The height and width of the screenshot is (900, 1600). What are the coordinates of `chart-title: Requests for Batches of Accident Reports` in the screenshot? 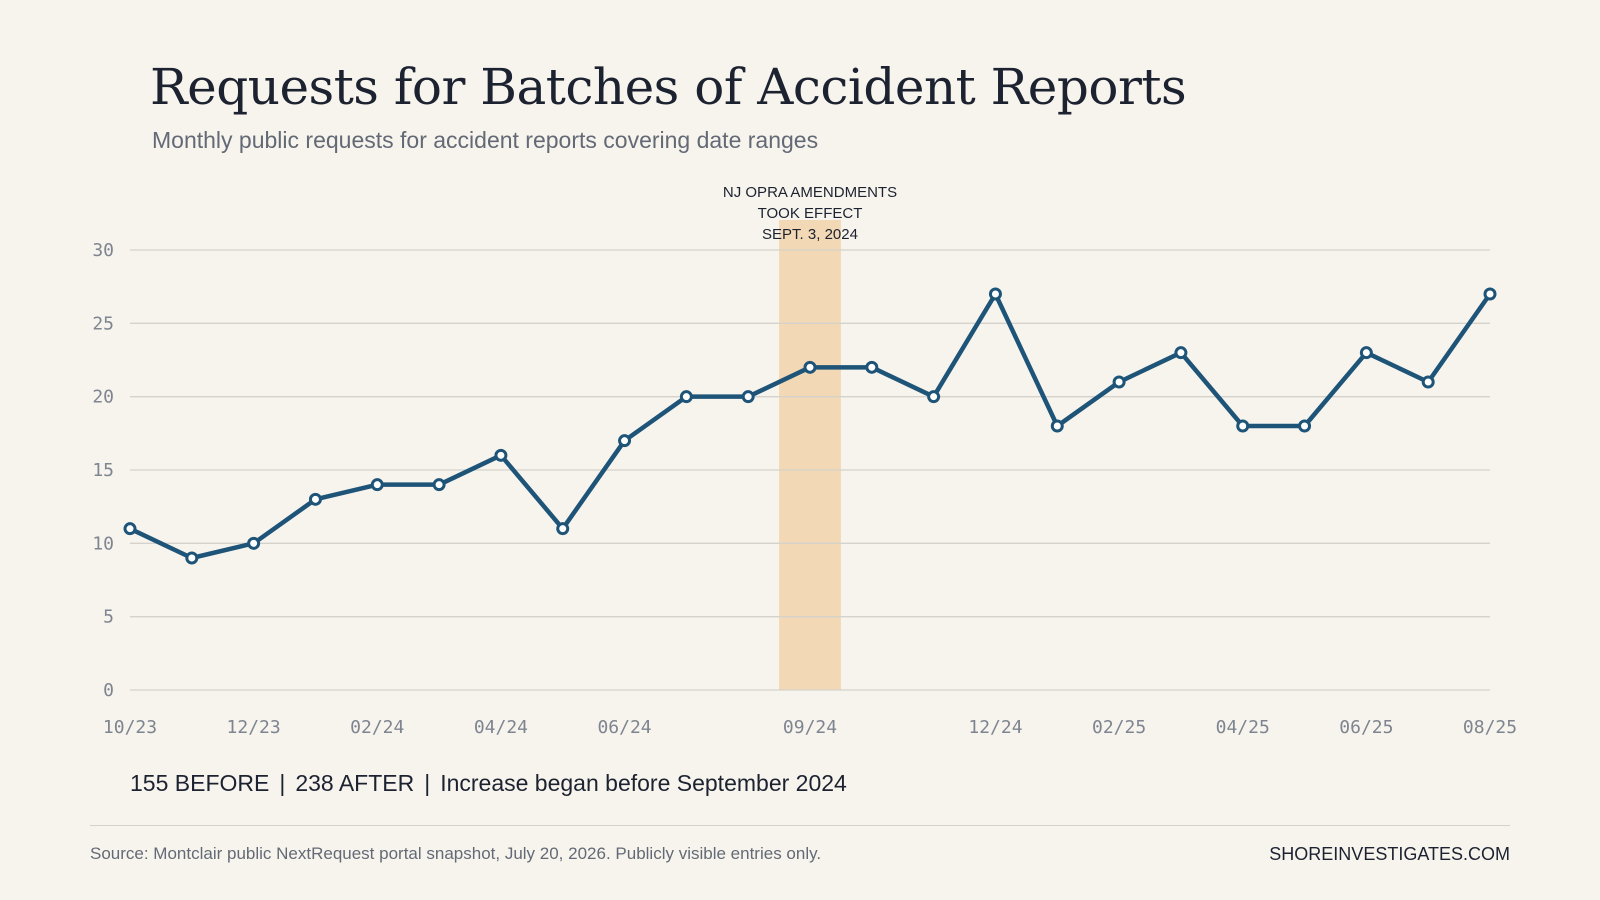 It's located at (668, 87).